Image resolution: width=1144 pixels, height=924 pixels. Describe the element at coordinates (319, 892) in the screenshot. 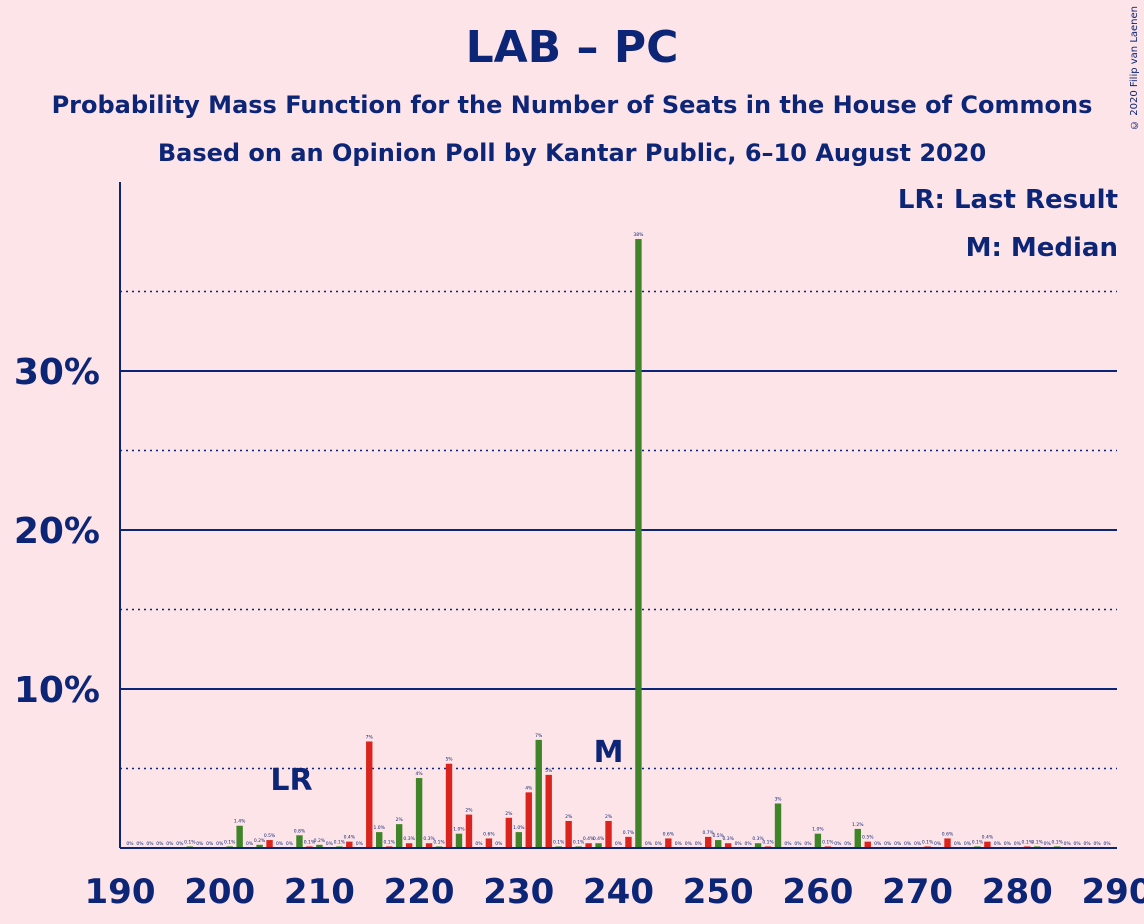

I see `x-tick-label: 210` at that location.